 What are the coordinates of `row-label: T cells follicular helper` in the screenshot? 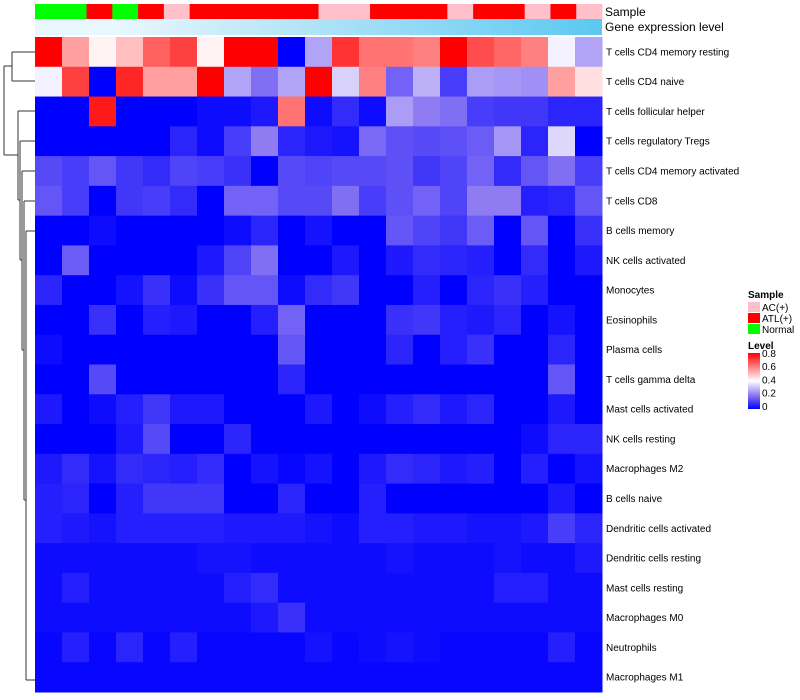 It's located at (655, 112).